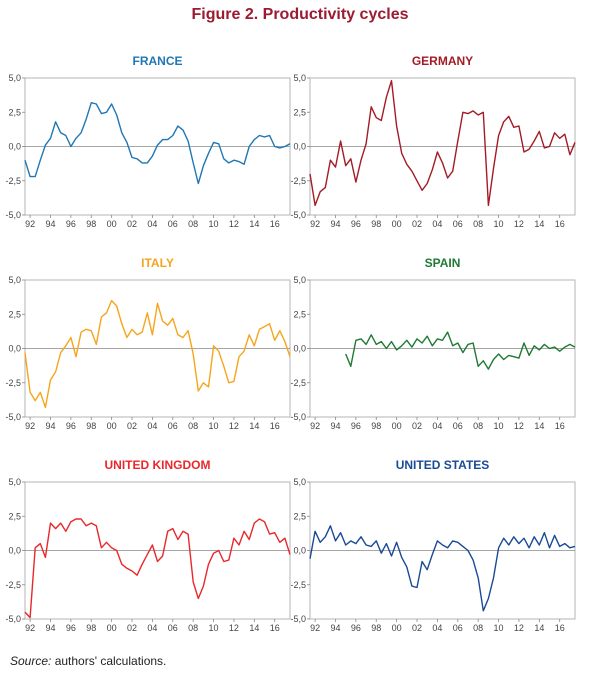 The image size is (600, 680). Describe the element at coordinates (109, 661) in the screenshot. I see `source-text: authors' calculations.` at that location.